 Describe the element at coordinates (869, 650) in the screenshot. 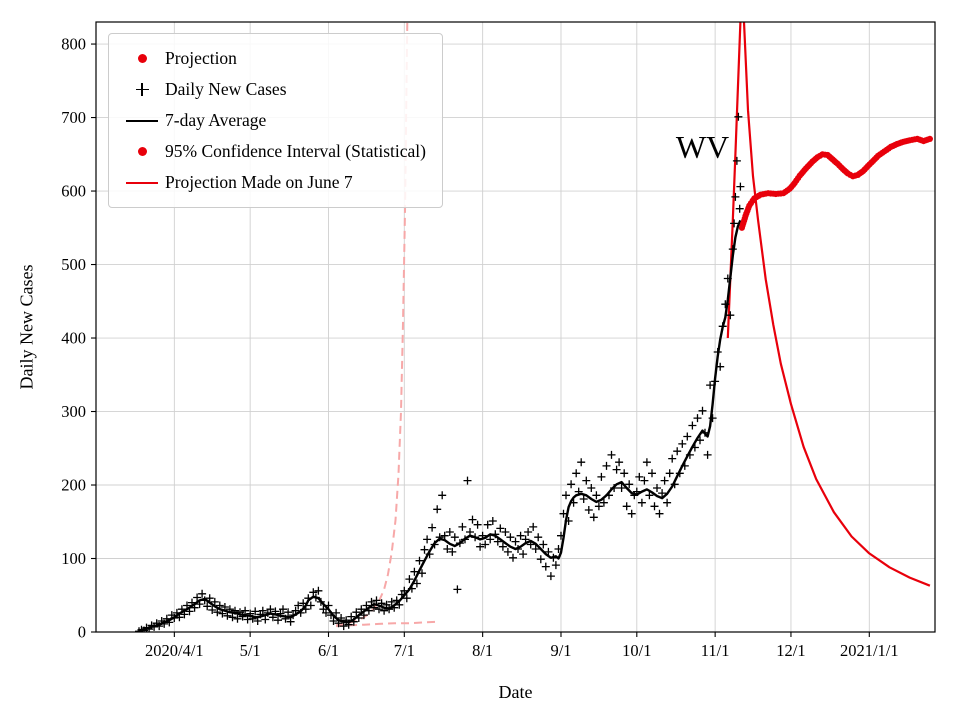

I see `x-tick-label: 2021/1/1` at that location.